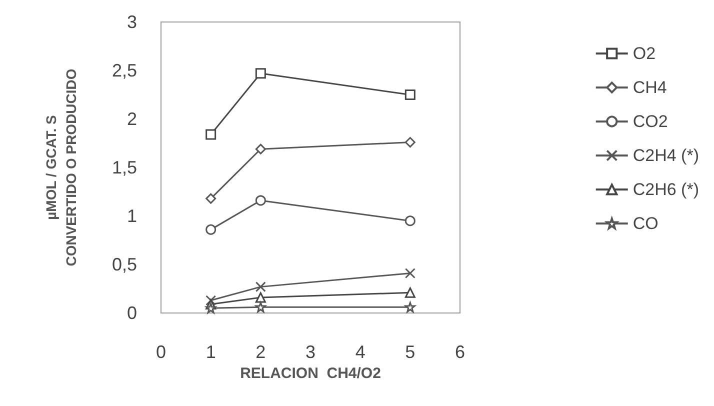 This screenshot has width=714, height=406. Describe the element at coordinates (645, 223) in the screenshot. I see `legend-label: CO` at that location.